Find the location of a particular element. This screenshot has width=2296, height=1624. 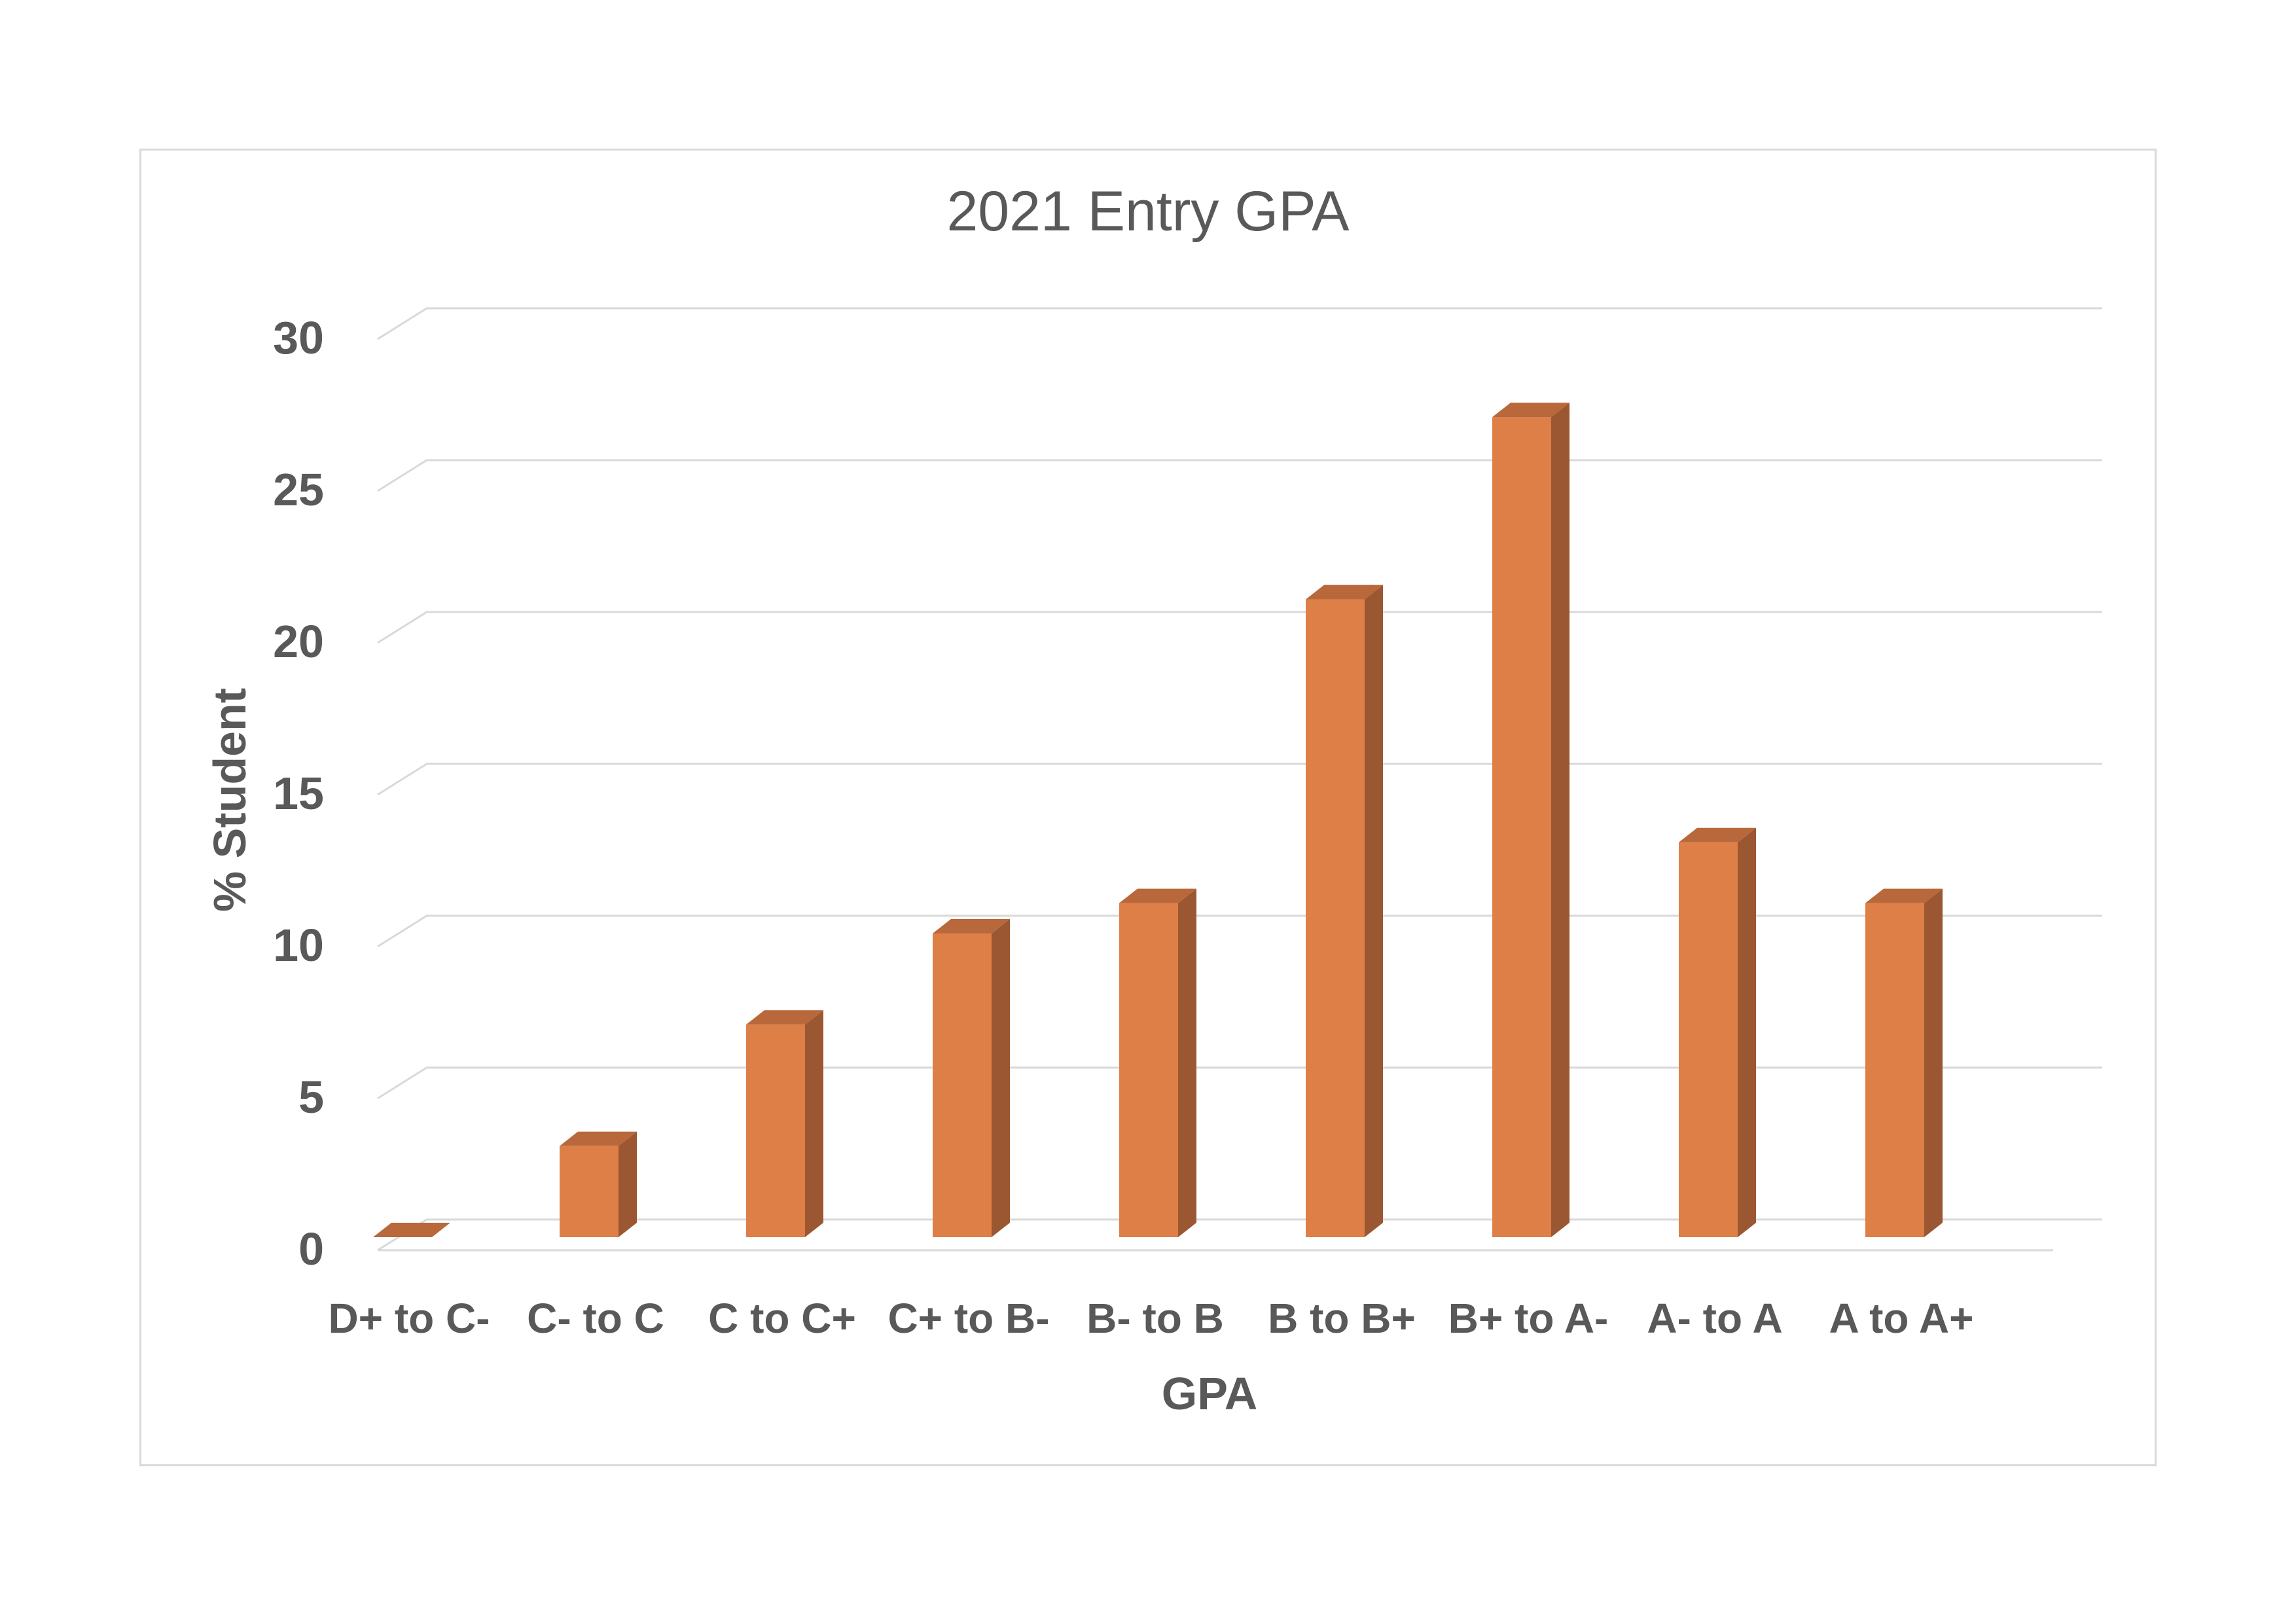

bar-a-to-aplus is located at coordinates (1904, 1062).